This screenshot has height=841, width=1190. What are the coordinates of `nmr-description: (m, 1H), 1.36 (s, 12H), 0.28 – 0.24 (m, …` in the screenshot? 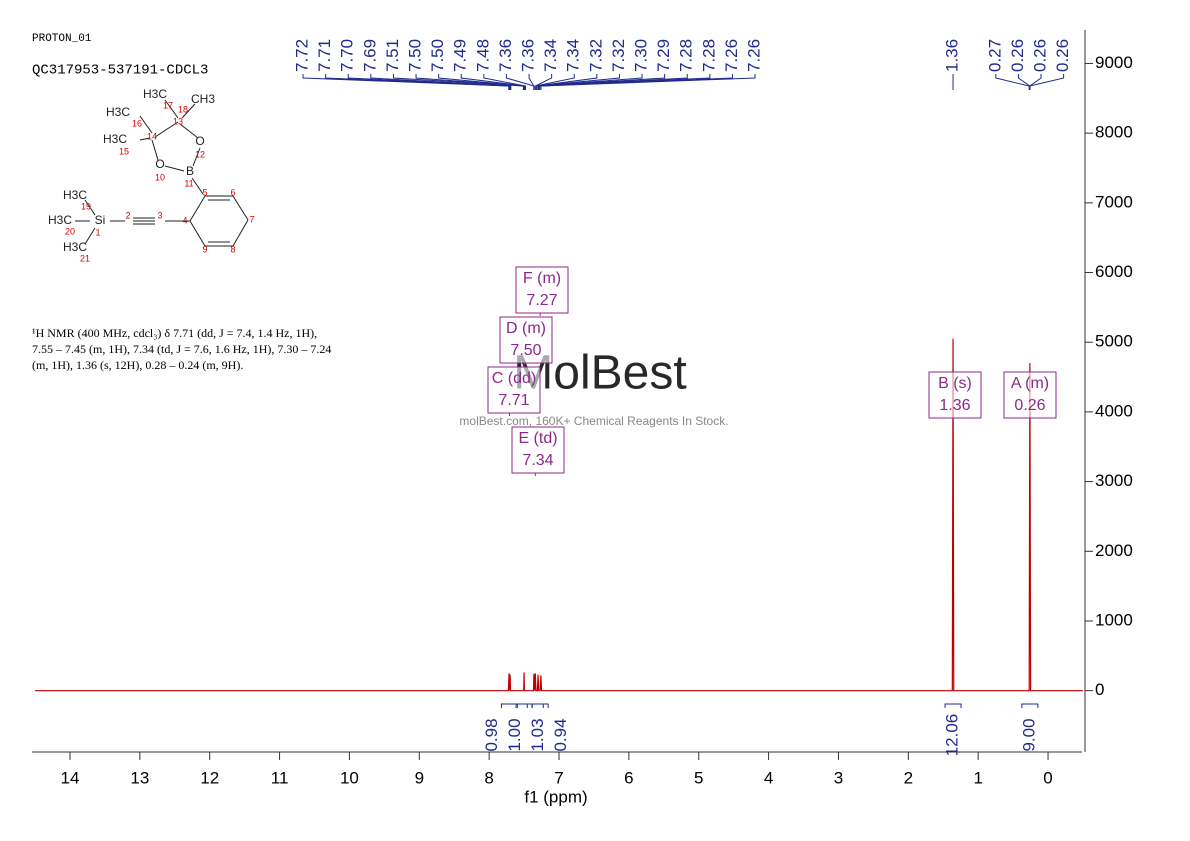 It's located at (137, 365).